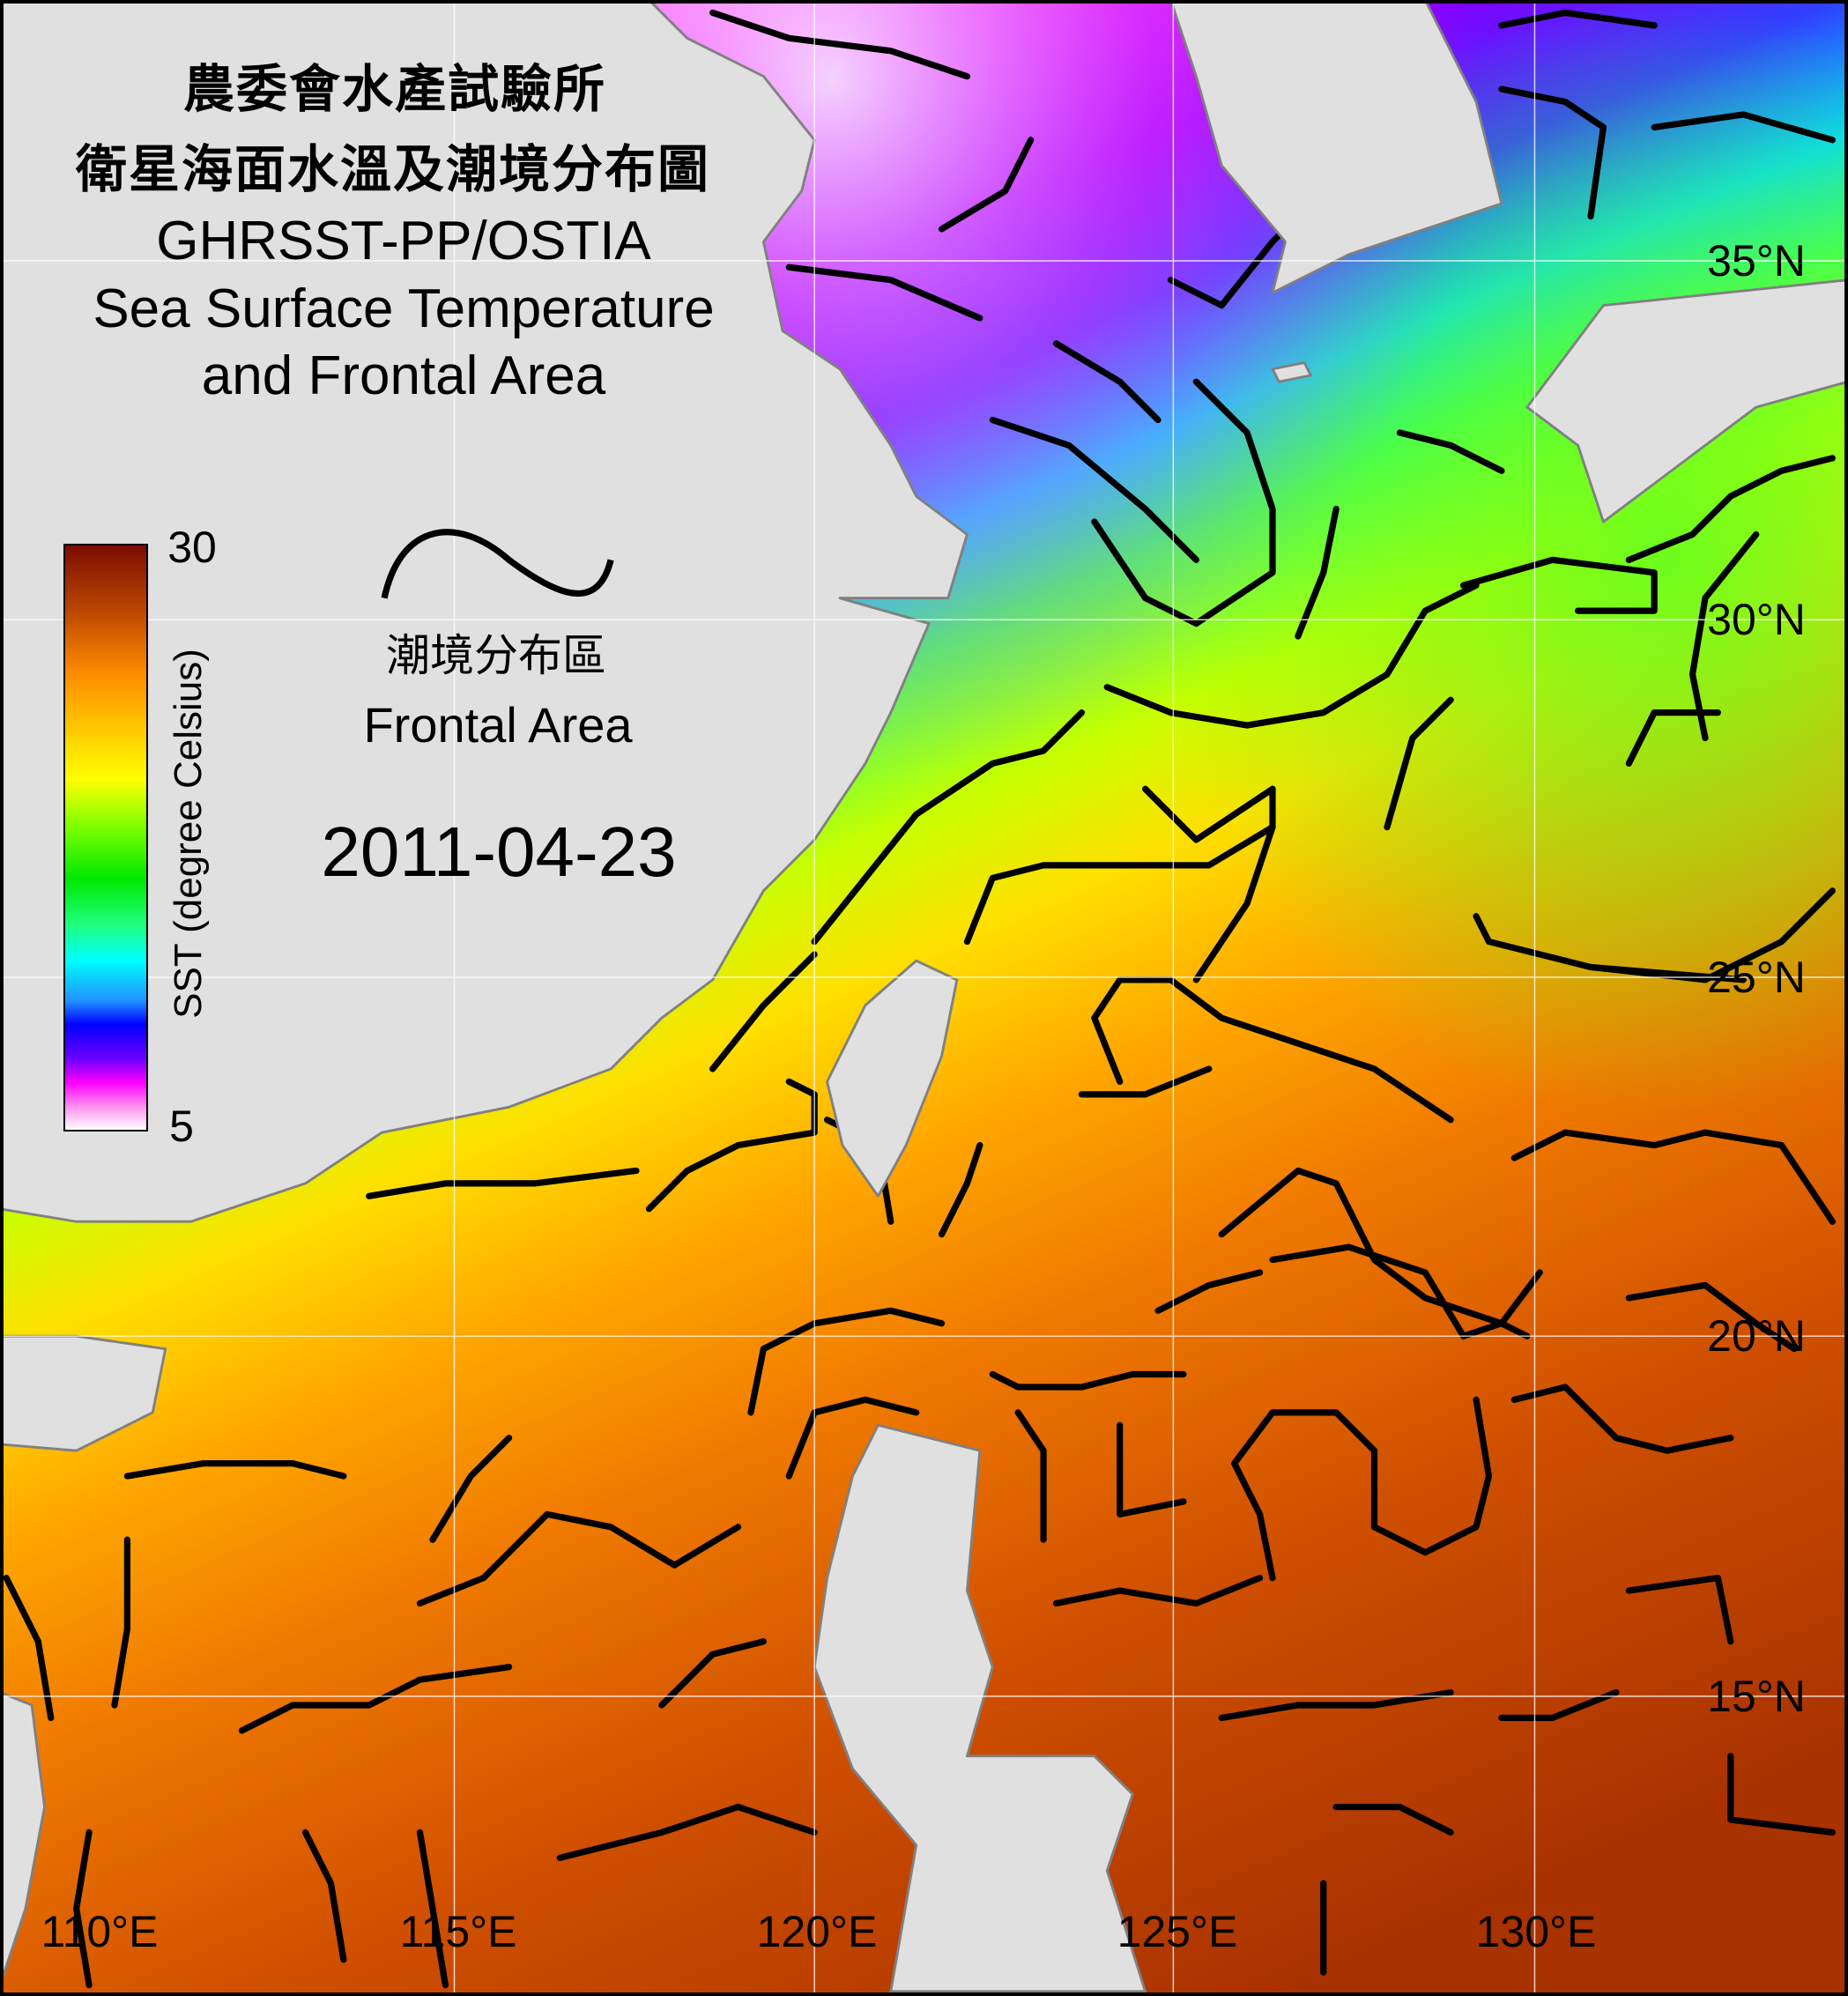 This screenshot has height=1996, width=1848. I want to click on lon-label-120: 120°E, so click(817, 1931).